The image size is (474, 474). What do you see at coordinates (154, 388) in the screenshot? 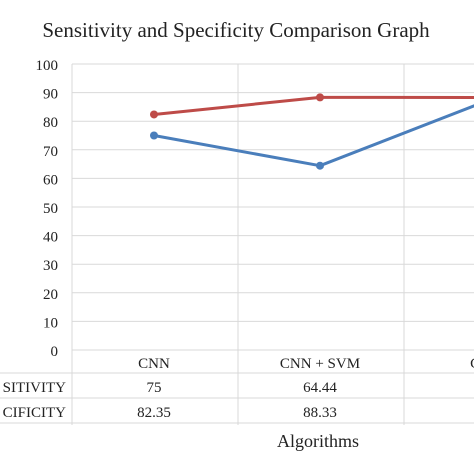
I see `table-value-0-0: 75` at bounding box center [154, 388].